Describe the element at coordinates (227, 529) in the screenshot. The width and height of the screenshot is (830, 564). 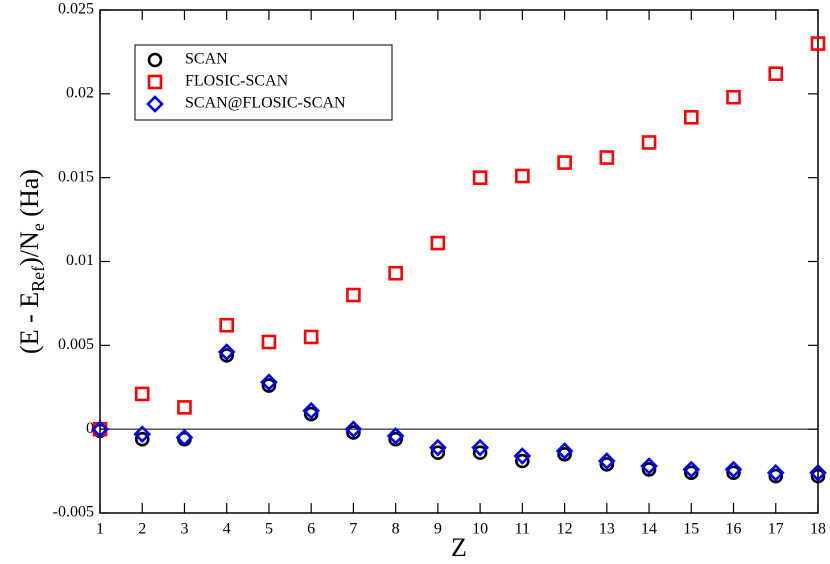
I see `x-tick-label: 4` at that location.